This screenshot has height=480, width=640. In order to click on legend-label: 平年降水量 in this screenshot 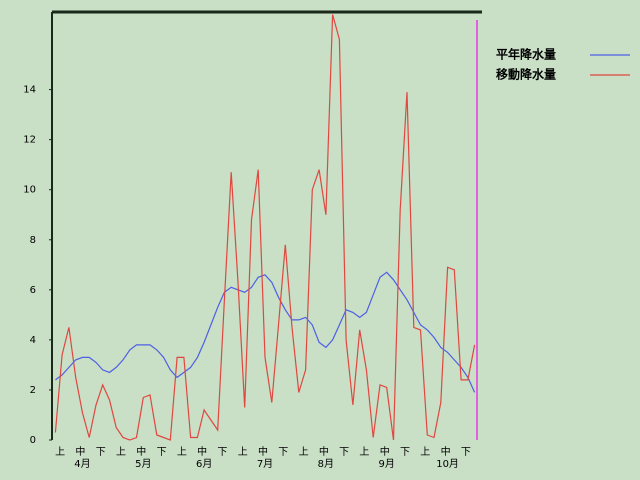, I will do `click(526, 54)`.